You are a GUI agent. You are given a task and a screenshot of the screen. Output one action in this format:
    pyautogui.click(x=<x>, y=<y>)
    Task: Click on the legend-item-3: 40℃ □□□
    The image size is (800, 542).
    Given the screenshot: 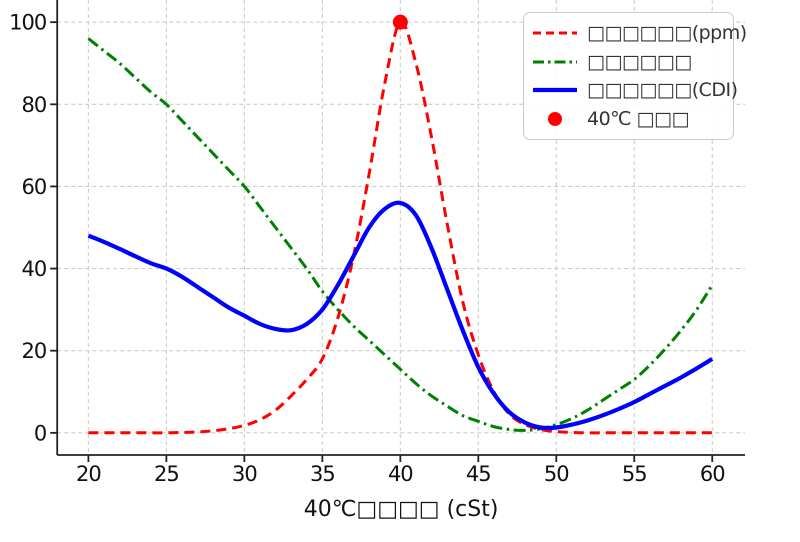 What is the action you would take?
    pyautogui.click(x=628, y=119)
    